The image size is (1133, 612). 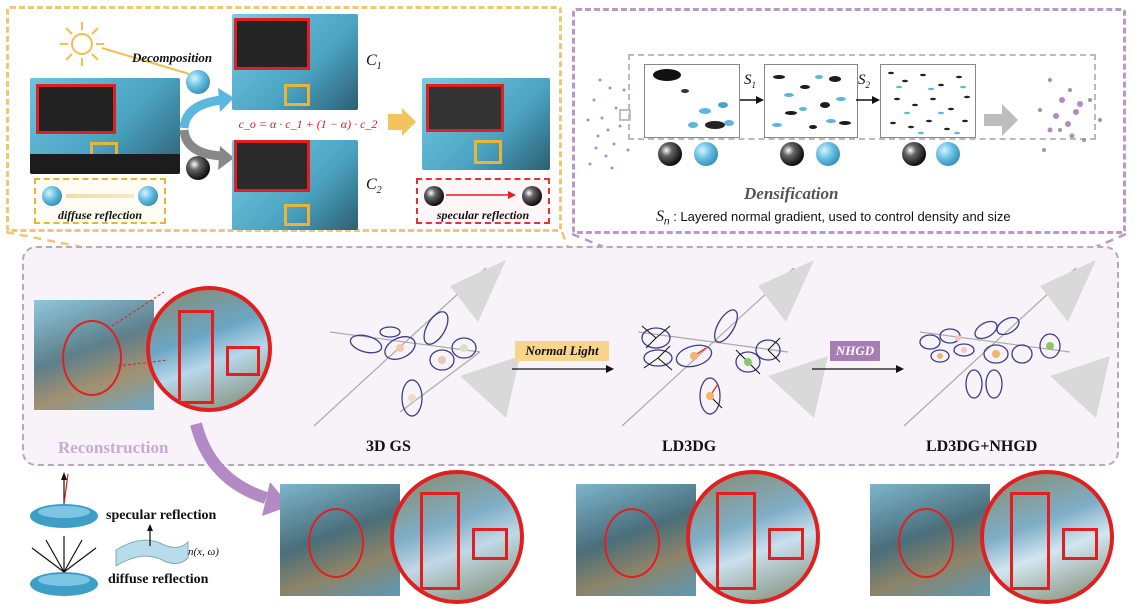 What do you see at coordinates (483, 215) in the screenshot?
I see `specular-reflection-label: specular reflection` at bounding box center [483, 215].